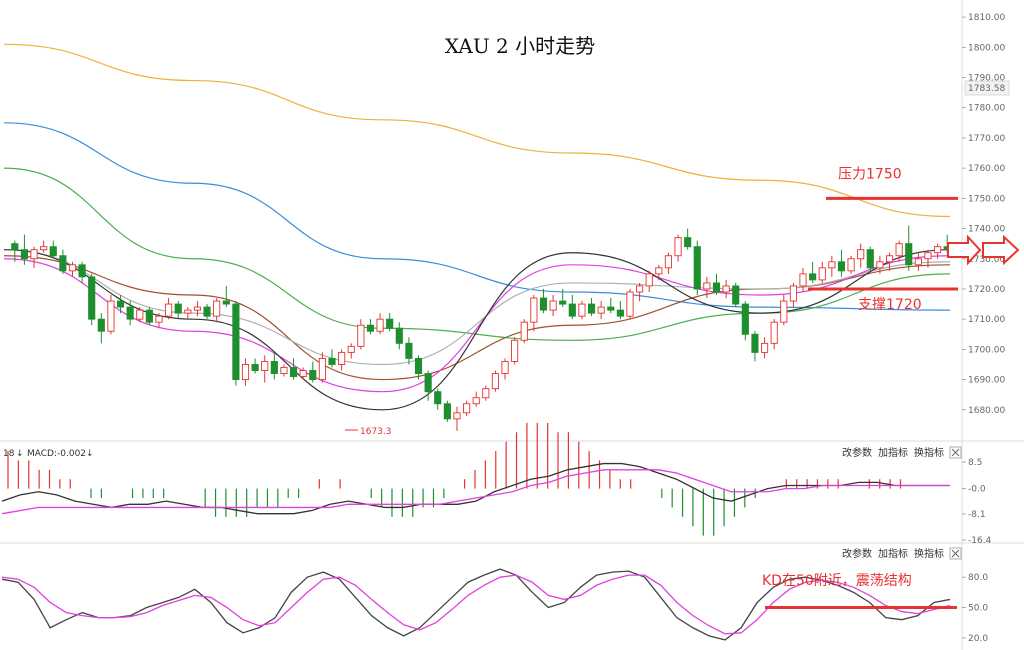 This screenshot has height=650, width=1024. What do you see at coordinates (977, 490) in the screenshot?
I see `macd-tick-label: -0.0` at bounding box center [977, 490].